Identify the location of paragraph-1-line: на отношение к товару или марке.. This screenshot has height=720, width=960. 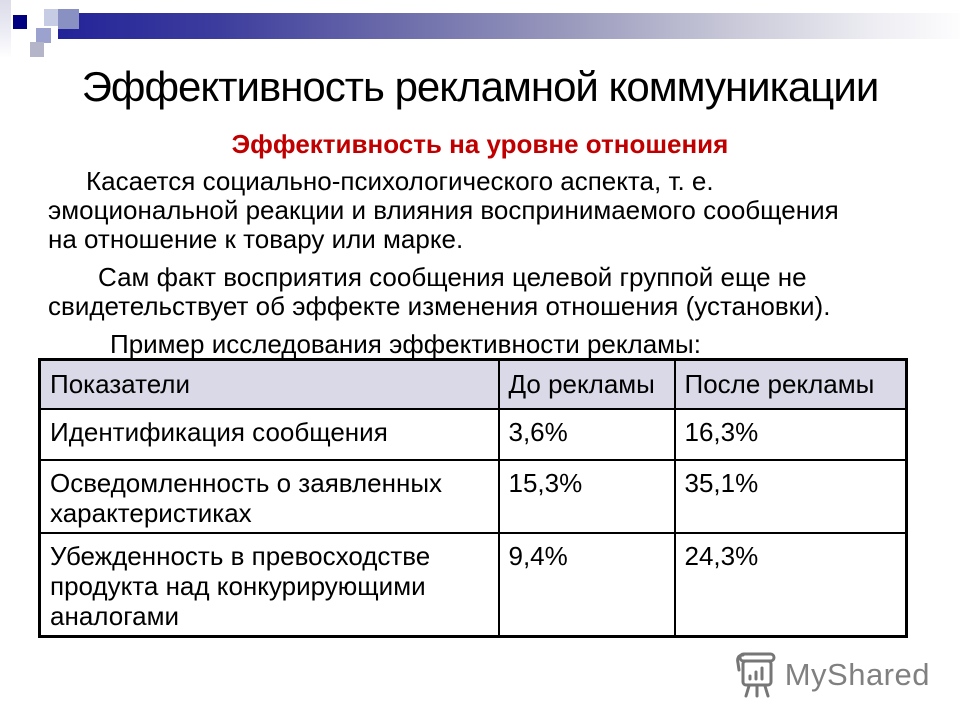
(256, 239).